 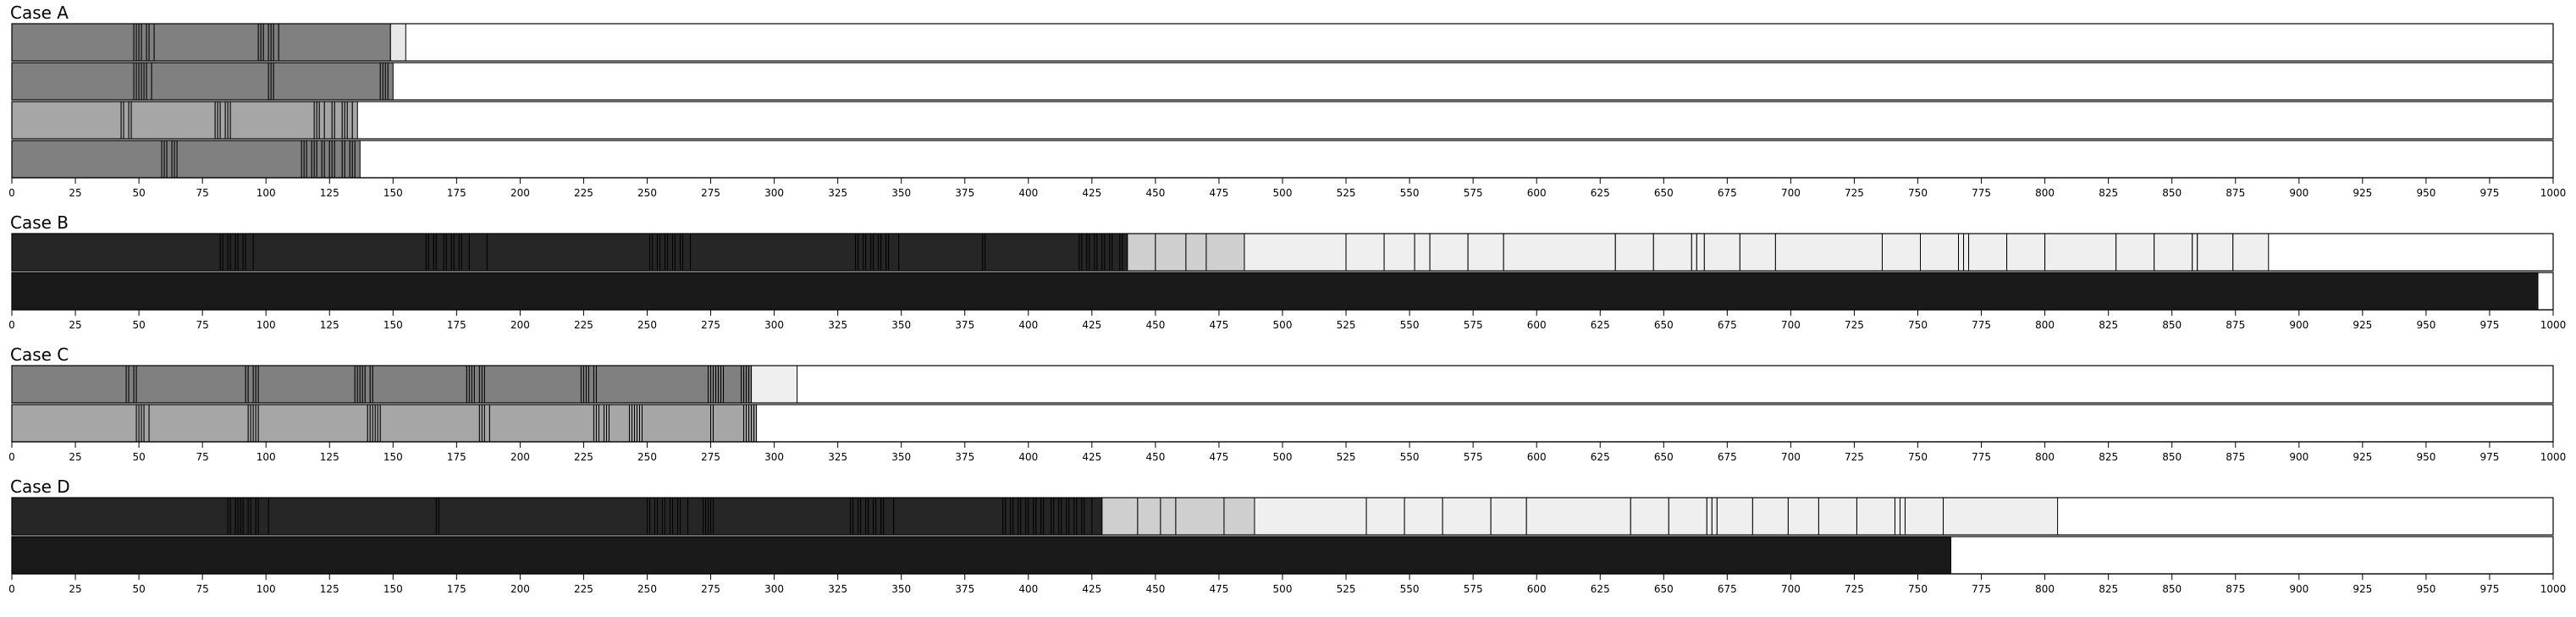 What do you see at coordinates (2172, 457) in the screenshot?
I see `x-tick-label: 850` at bounding box center [2172, 457].